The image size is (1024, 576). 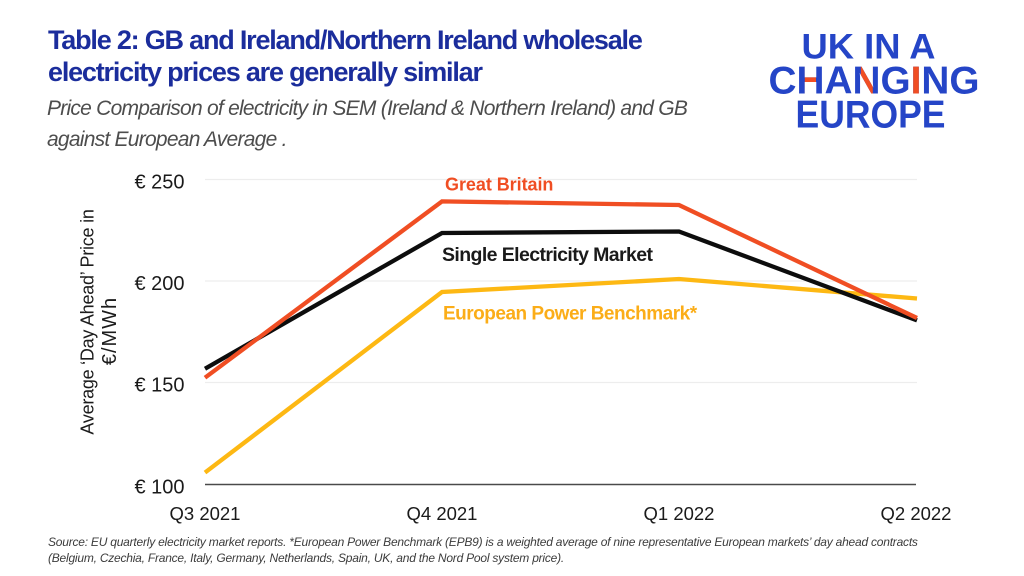 What do you see at coordinates (499, 185) in the screenshot?
I see `svg-text: Great Britain` at bounding box center [499, 185].